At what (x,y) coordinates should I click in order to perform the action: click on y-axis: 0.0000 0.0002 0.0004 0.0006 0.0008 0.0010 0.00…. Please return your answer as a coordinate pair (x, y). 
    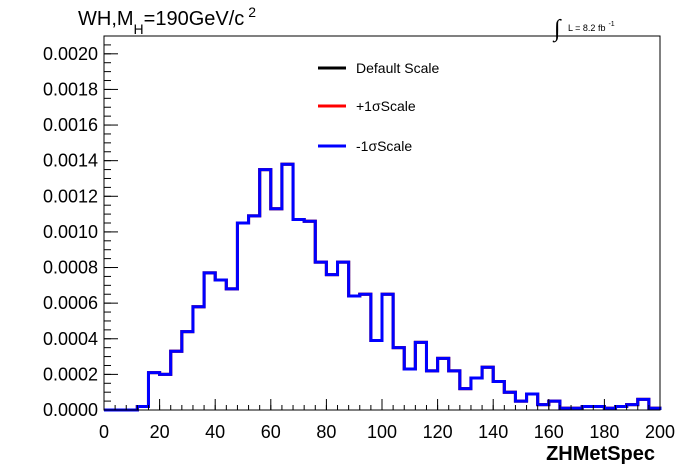
    Looking at the image, I should click on (80, 227).